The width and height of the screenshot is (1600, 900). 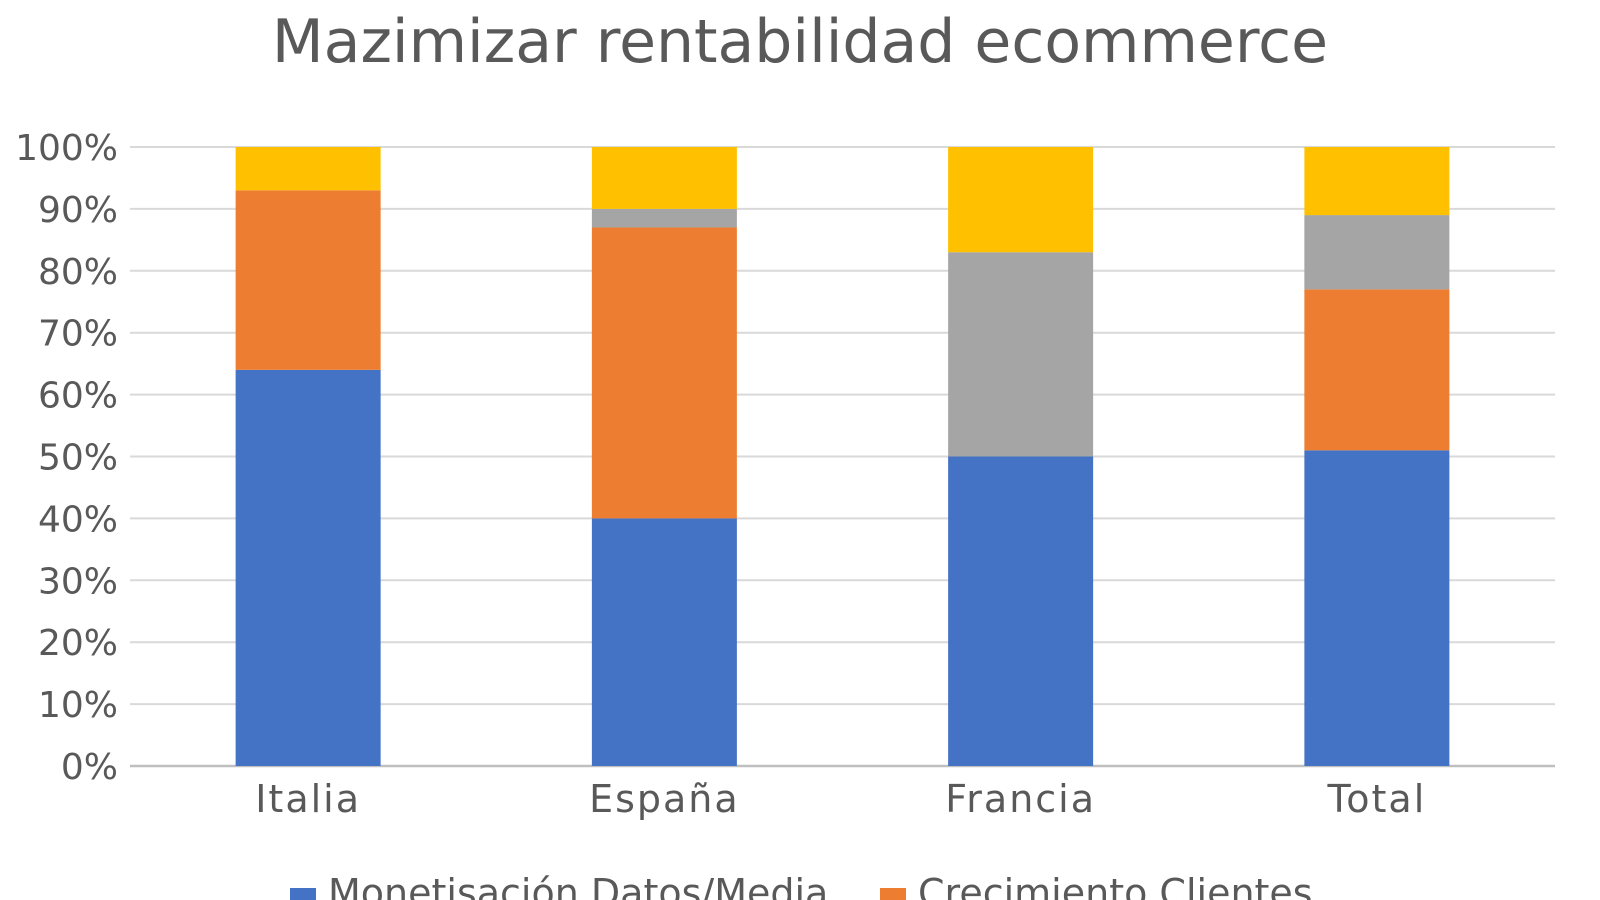 What do you see at coordinates (800, 42) in the screenshot?
I see `chart-title: Mazimizar rentabilidad ecommerce` at bounding box center [800, 42].